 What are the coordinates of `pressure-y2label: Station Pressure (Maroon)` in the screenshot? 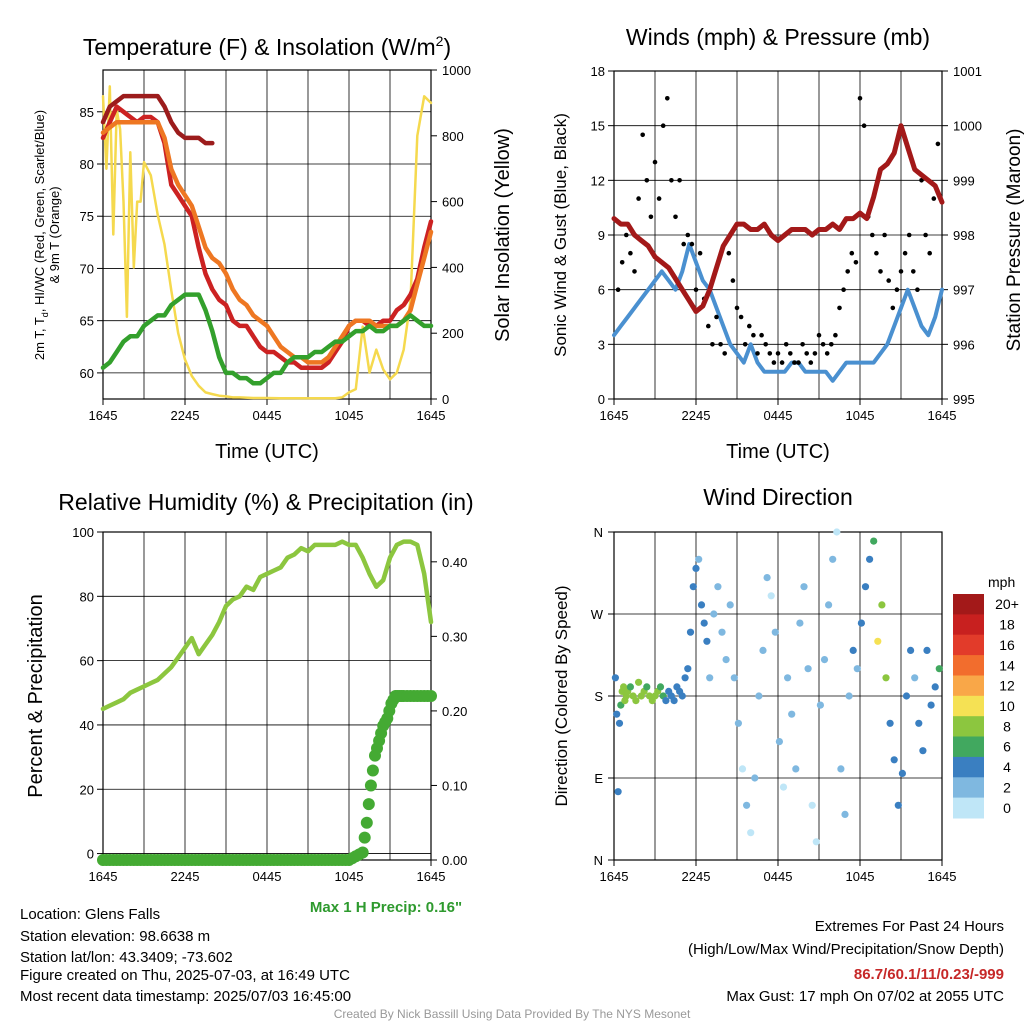 It's located at (1014, 240).